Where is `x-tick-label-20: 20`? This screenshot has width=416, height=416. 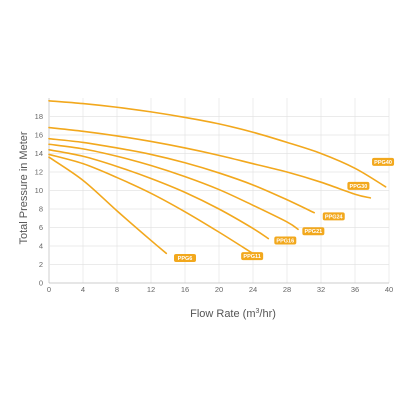 x-tick-label-20: 20 is located at coordinates (219, 289).